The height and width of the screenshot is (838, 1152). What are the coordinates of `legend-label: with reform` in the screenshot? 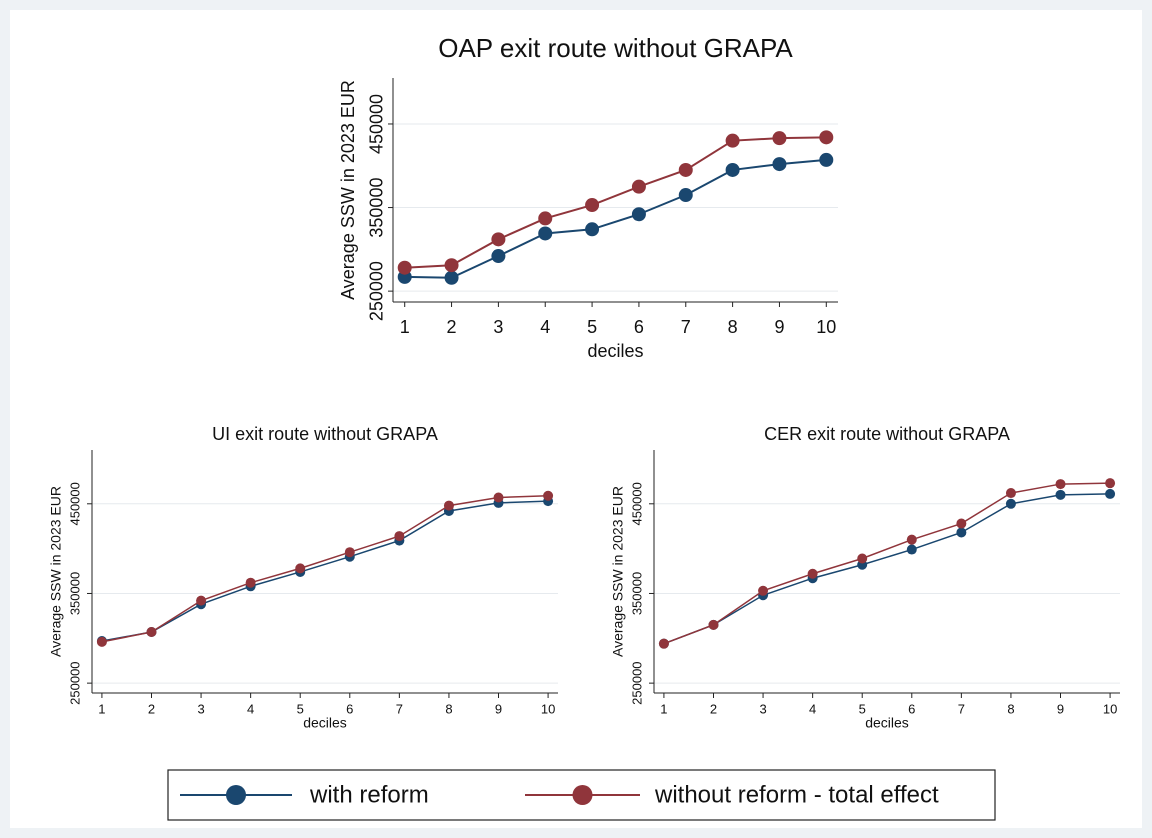 It's located at (369, 794).